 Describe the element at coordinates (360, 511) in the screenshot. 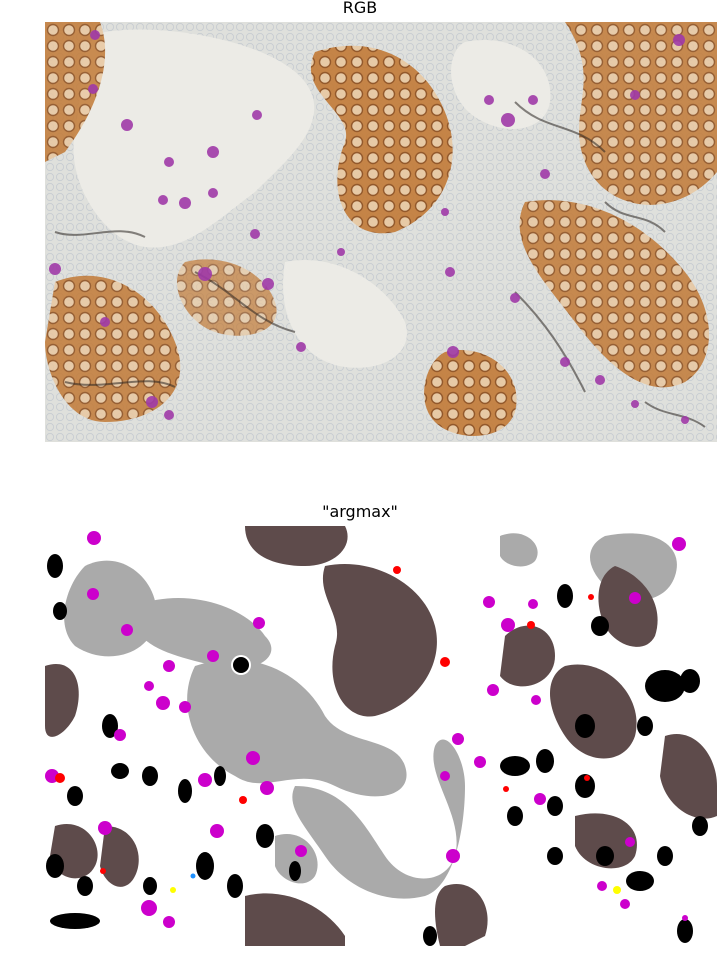

I see `argmax-panel-title: "argmax"` at that location.